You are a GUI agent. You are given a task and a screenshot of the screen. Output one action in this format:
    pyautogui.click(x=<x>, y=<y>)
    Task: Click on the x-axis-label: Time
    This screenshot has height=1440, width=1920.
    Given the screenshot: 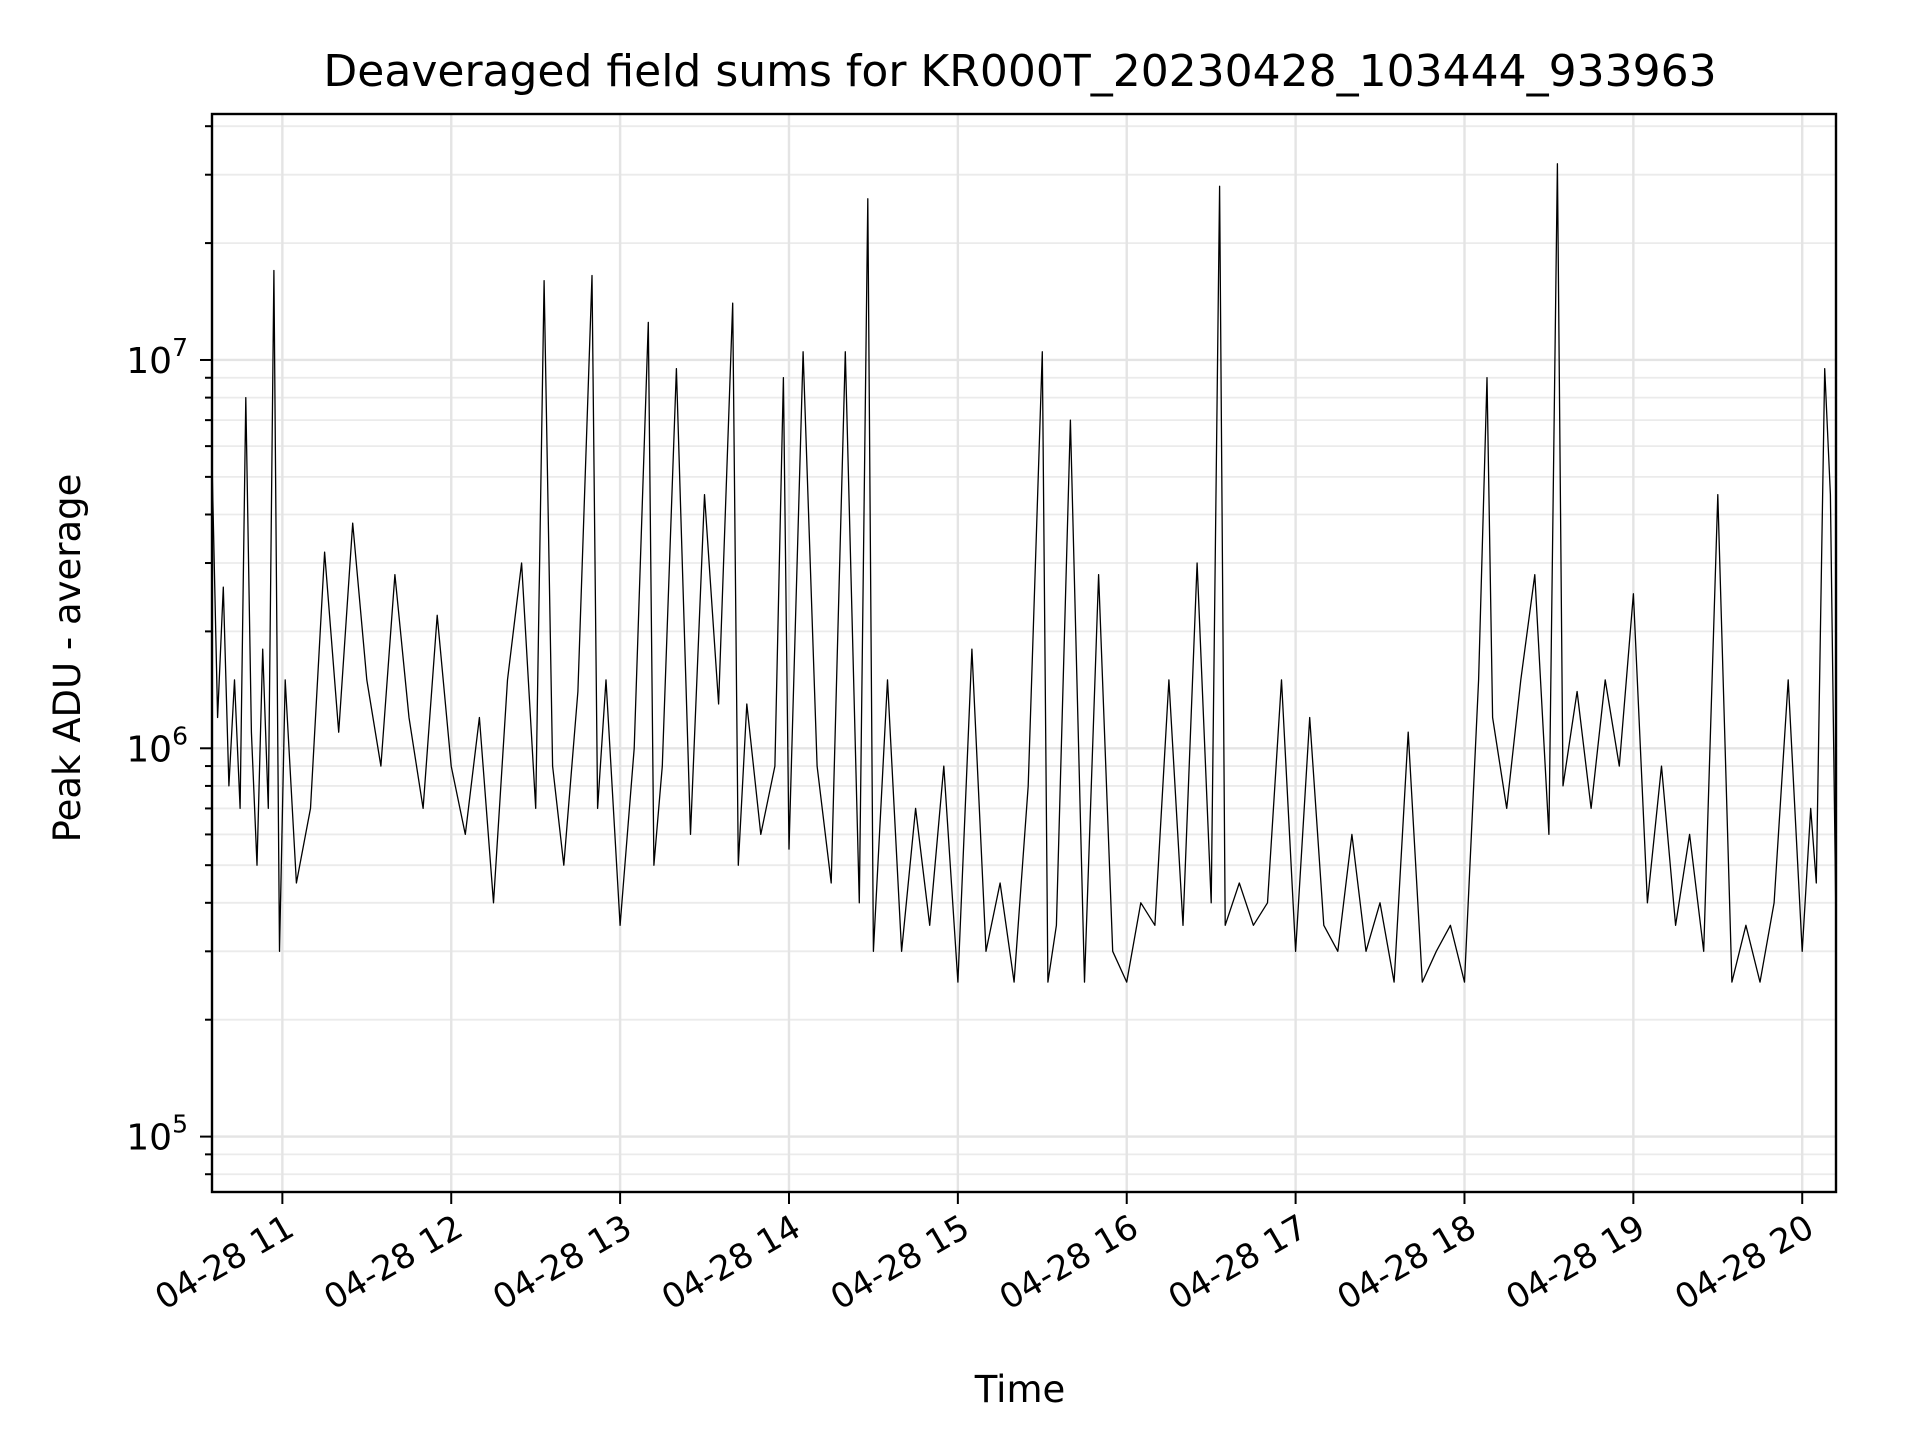 What is the action you would take?
    pyautogui.click(x=1020, y=1389)
    